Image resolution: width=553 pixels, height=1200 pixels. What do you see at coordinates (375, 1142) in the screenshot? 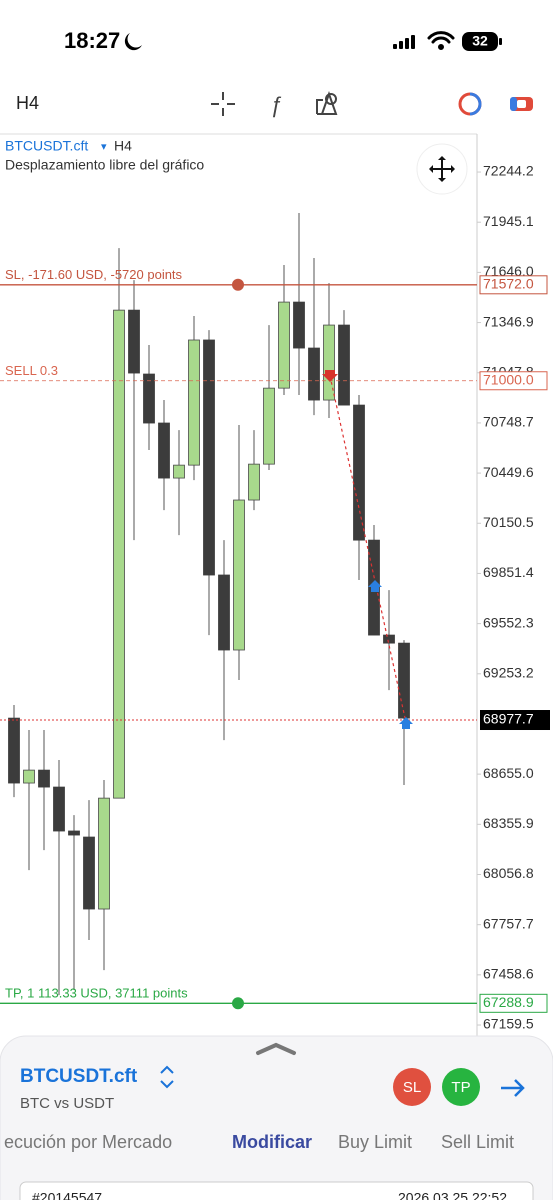
I see `tab: Buy Limit` at bounding box center [375, 1142].